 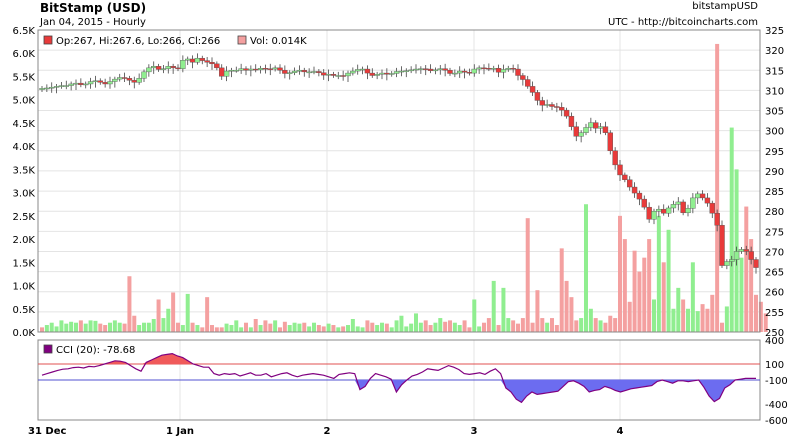 I want to click on cci-overbought-fill, so click(x=399, y=358).